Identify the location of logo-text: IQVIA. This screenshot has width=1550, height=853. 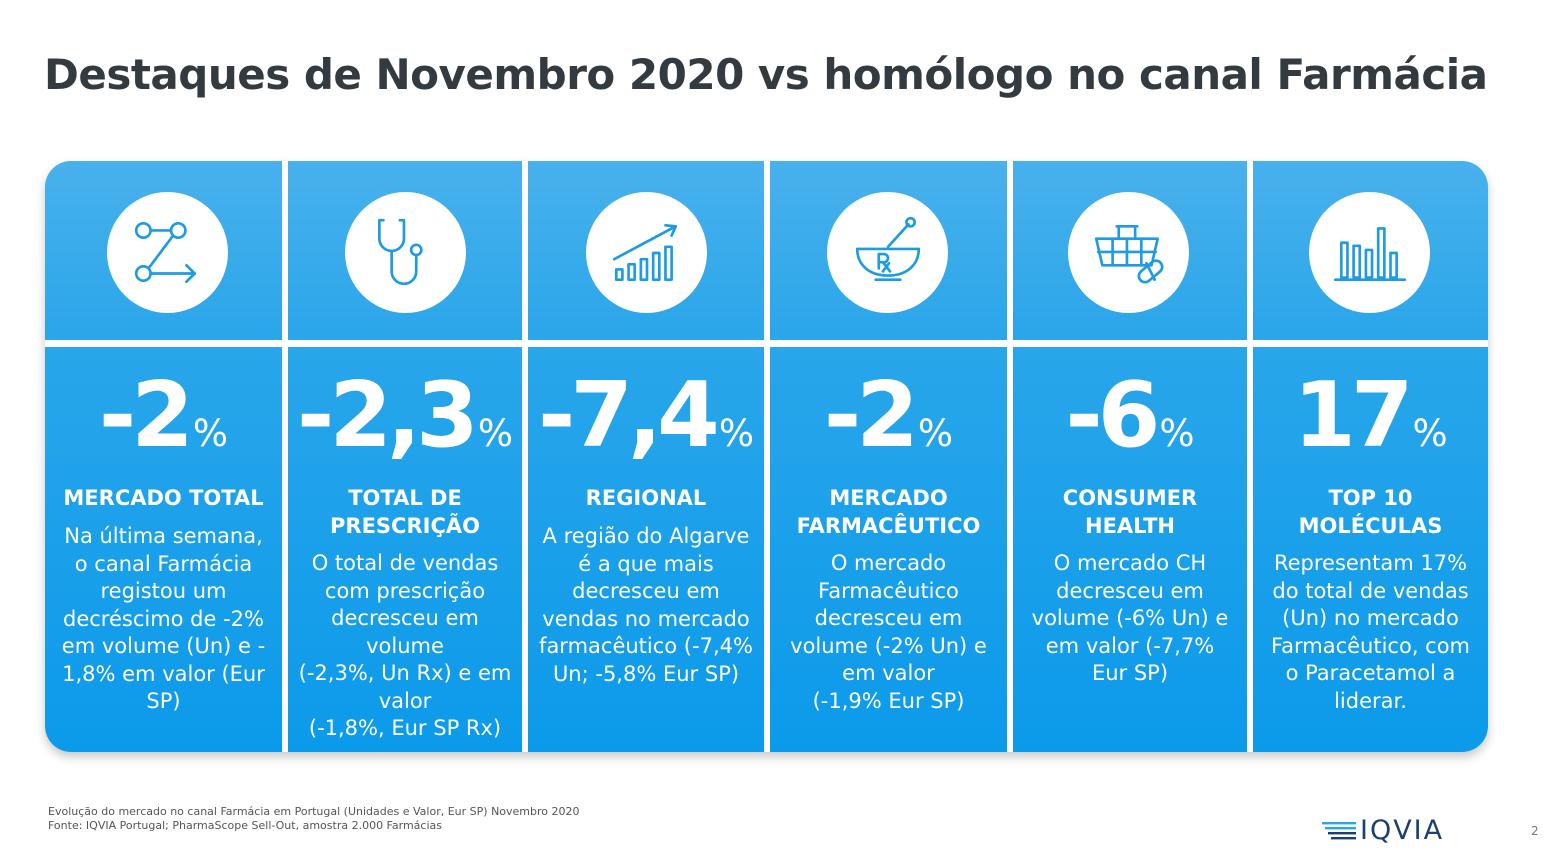
(1402, 830).